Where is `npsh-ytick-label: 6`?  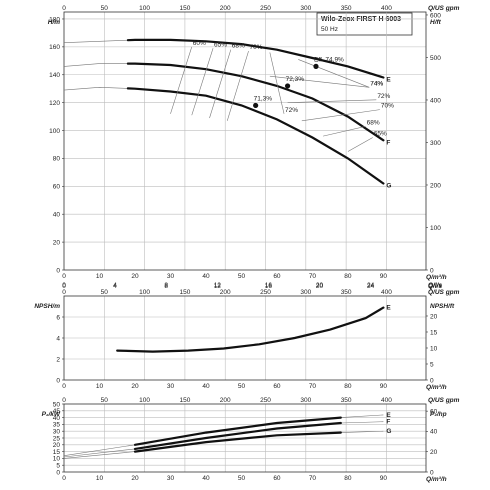
npsh-ytick-label: 6 is located at coordinates (58, 317).